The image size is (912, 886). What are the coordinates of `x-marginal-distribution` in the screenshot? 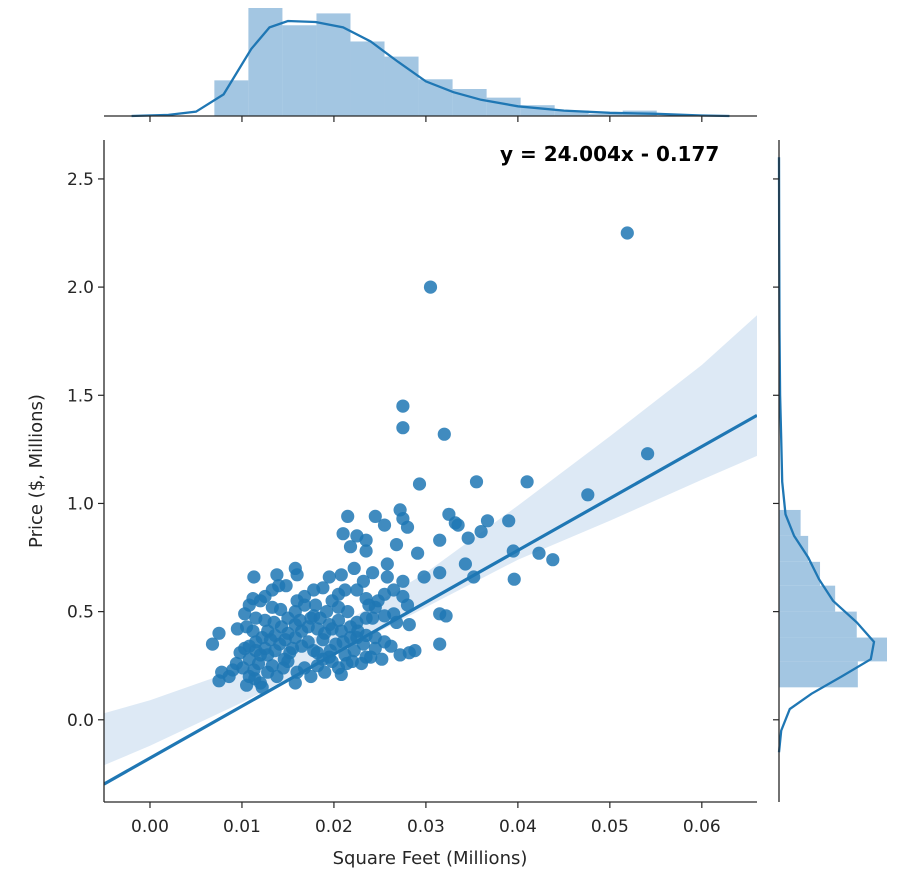 It's located at (430, 65).